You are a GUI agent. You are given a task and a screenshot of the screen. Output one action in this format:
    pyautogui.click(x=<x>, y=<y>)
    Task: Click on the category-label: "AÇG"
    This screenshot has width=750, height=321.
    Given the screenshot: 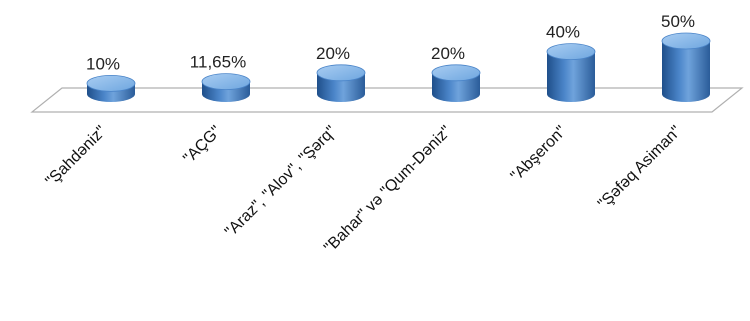 What is the action you would take?
    pyautogui.click(x=202, y=145)
    